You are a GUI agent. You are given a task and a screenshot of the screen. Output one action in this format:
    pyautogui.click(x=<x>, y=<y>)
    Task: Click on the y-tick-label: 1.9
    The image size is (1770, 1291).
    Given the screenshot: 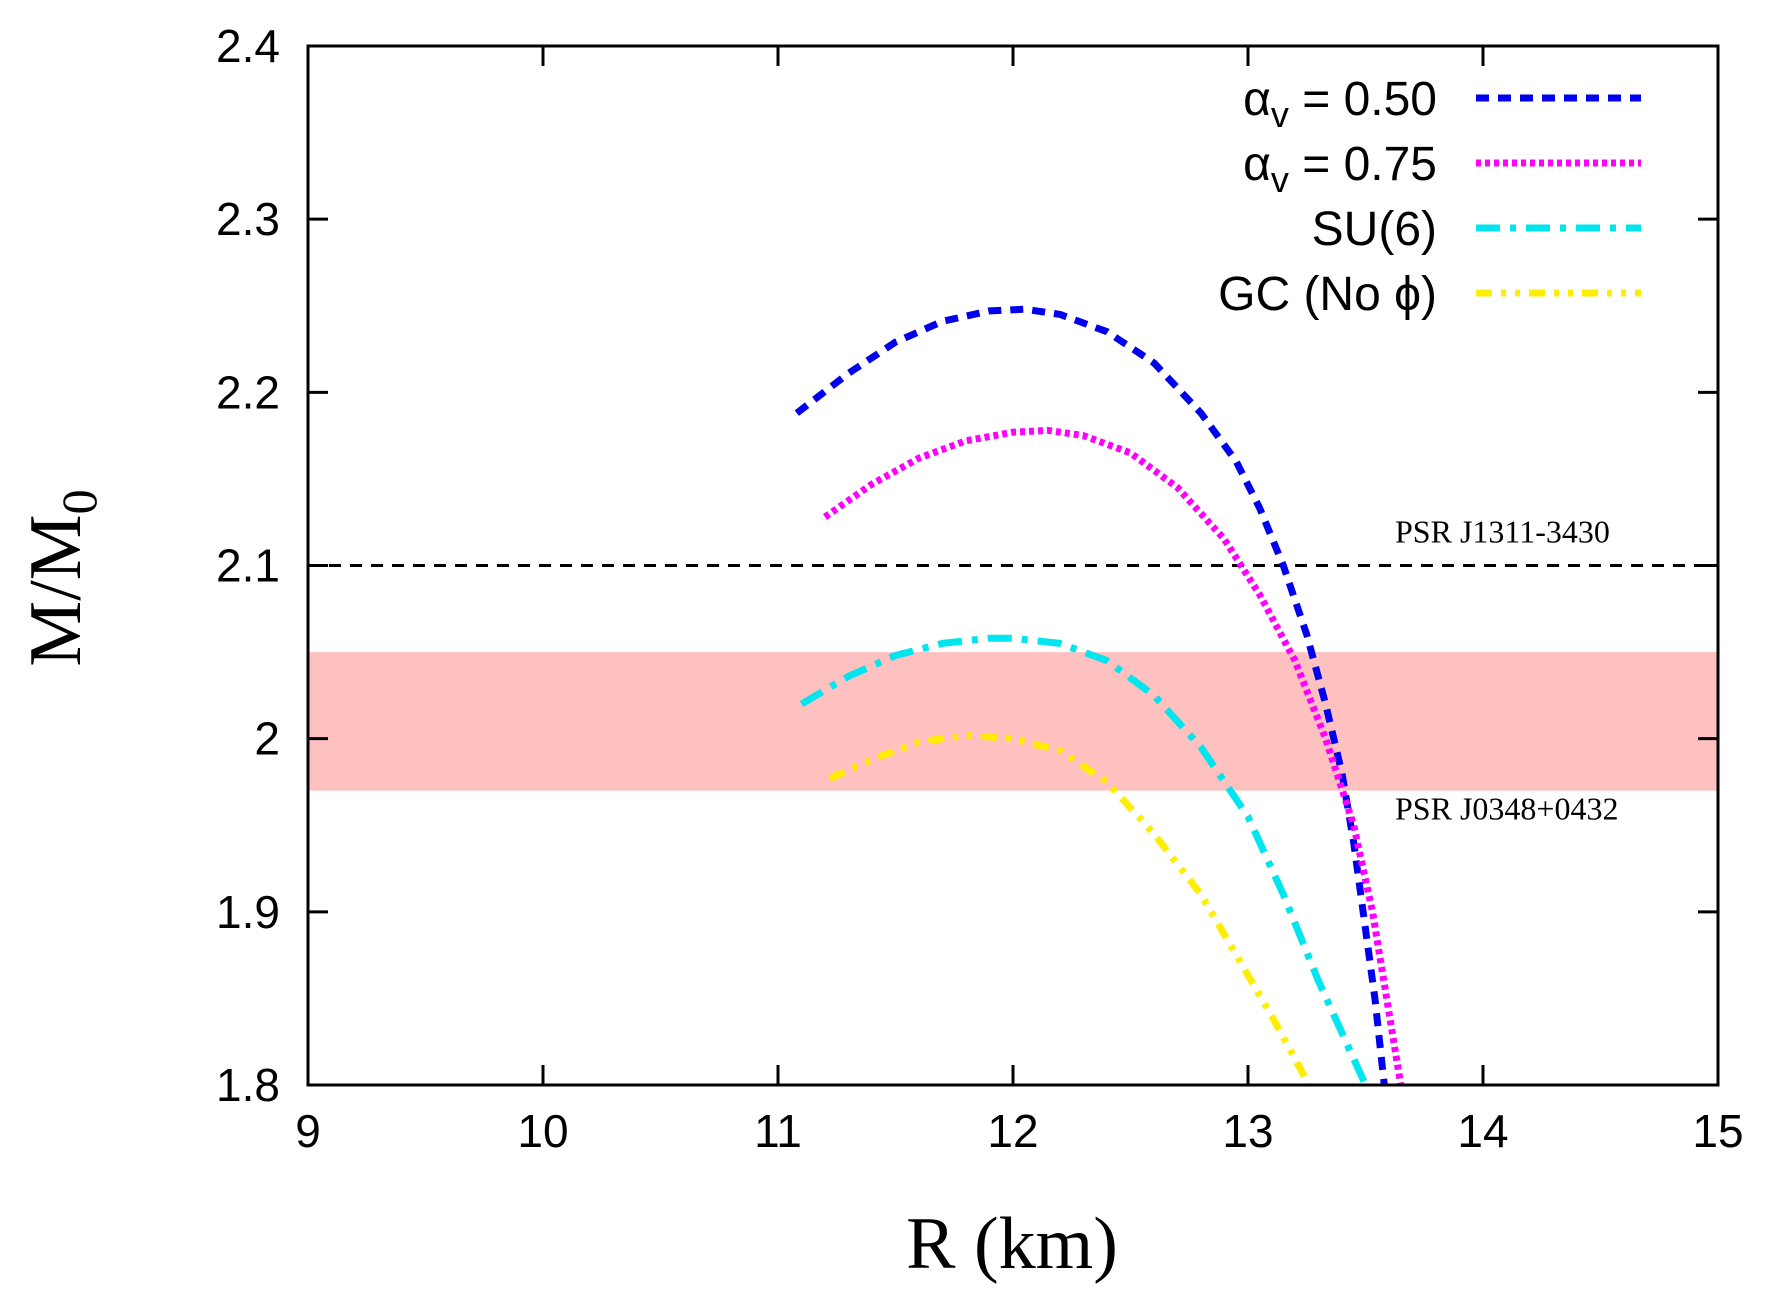 What is the action you would take?
    pyautogui.click(x=248, y=912)
    